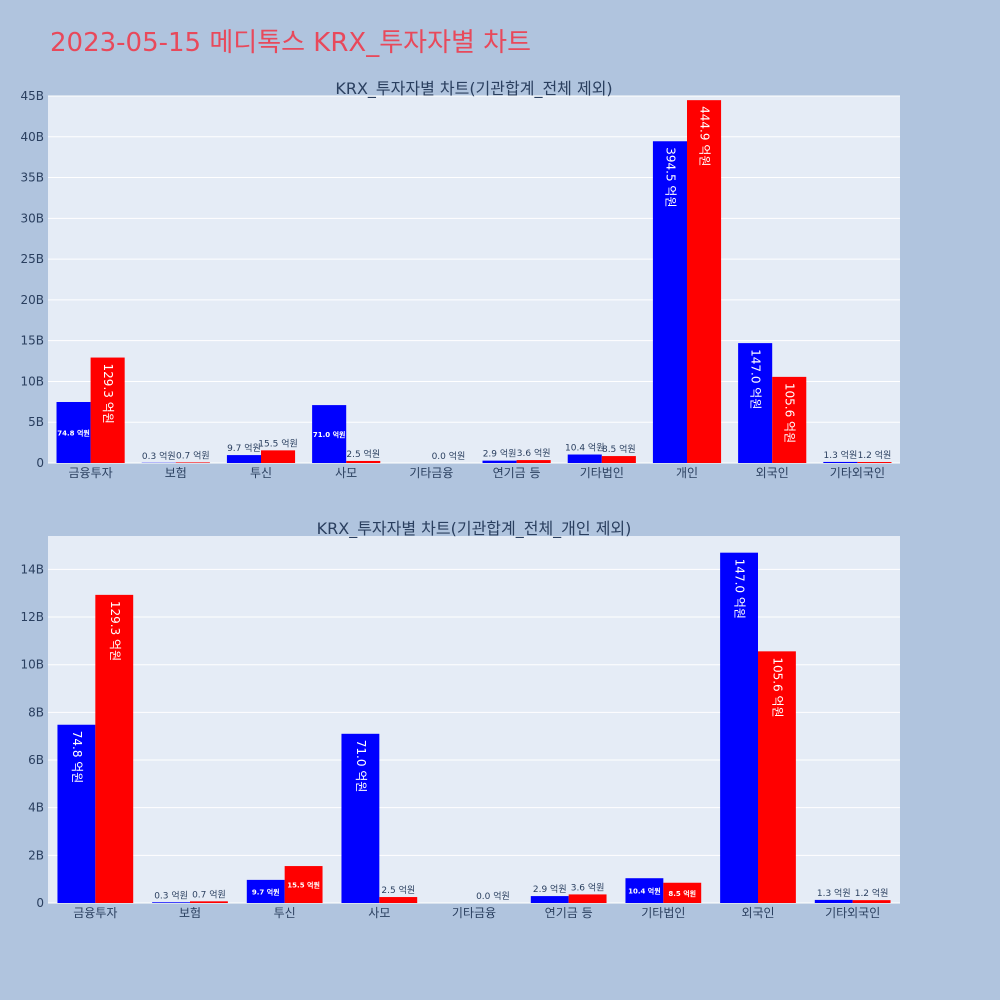 This screenshot has height=1000, width=1000. Describe the element at coordinates (36, 855) in the screenshot. I see `y-tick-label: 2B` at that location.